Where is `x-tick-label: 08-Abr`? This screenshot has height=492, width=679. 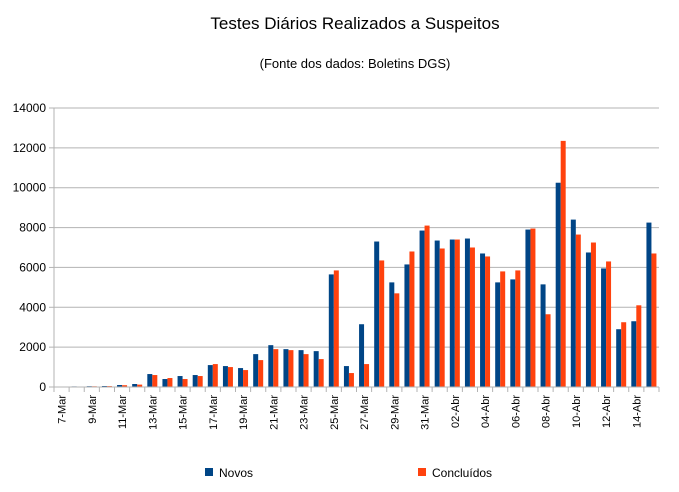 x-tick-label: 08-Abr is located at coordinates (547, 411).